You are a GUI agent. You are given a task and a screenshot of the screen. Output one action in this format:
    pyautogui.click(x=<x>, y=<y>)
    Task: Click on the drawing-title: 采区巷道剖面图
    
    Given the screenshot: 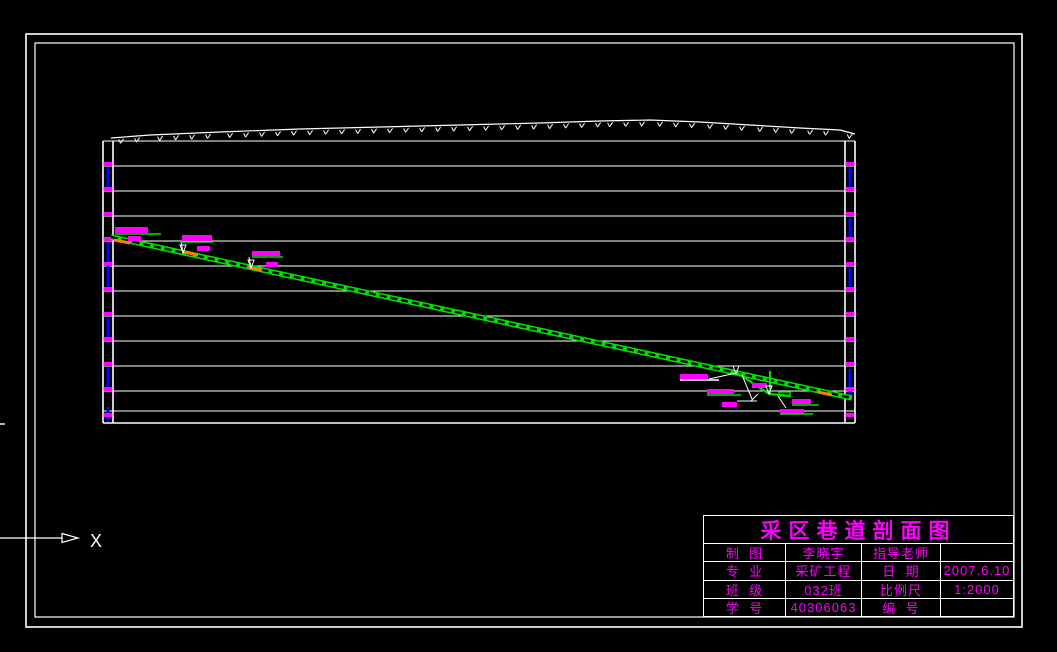 What is the action you would take?
    pyautogui.click(x=858, y=529)
    